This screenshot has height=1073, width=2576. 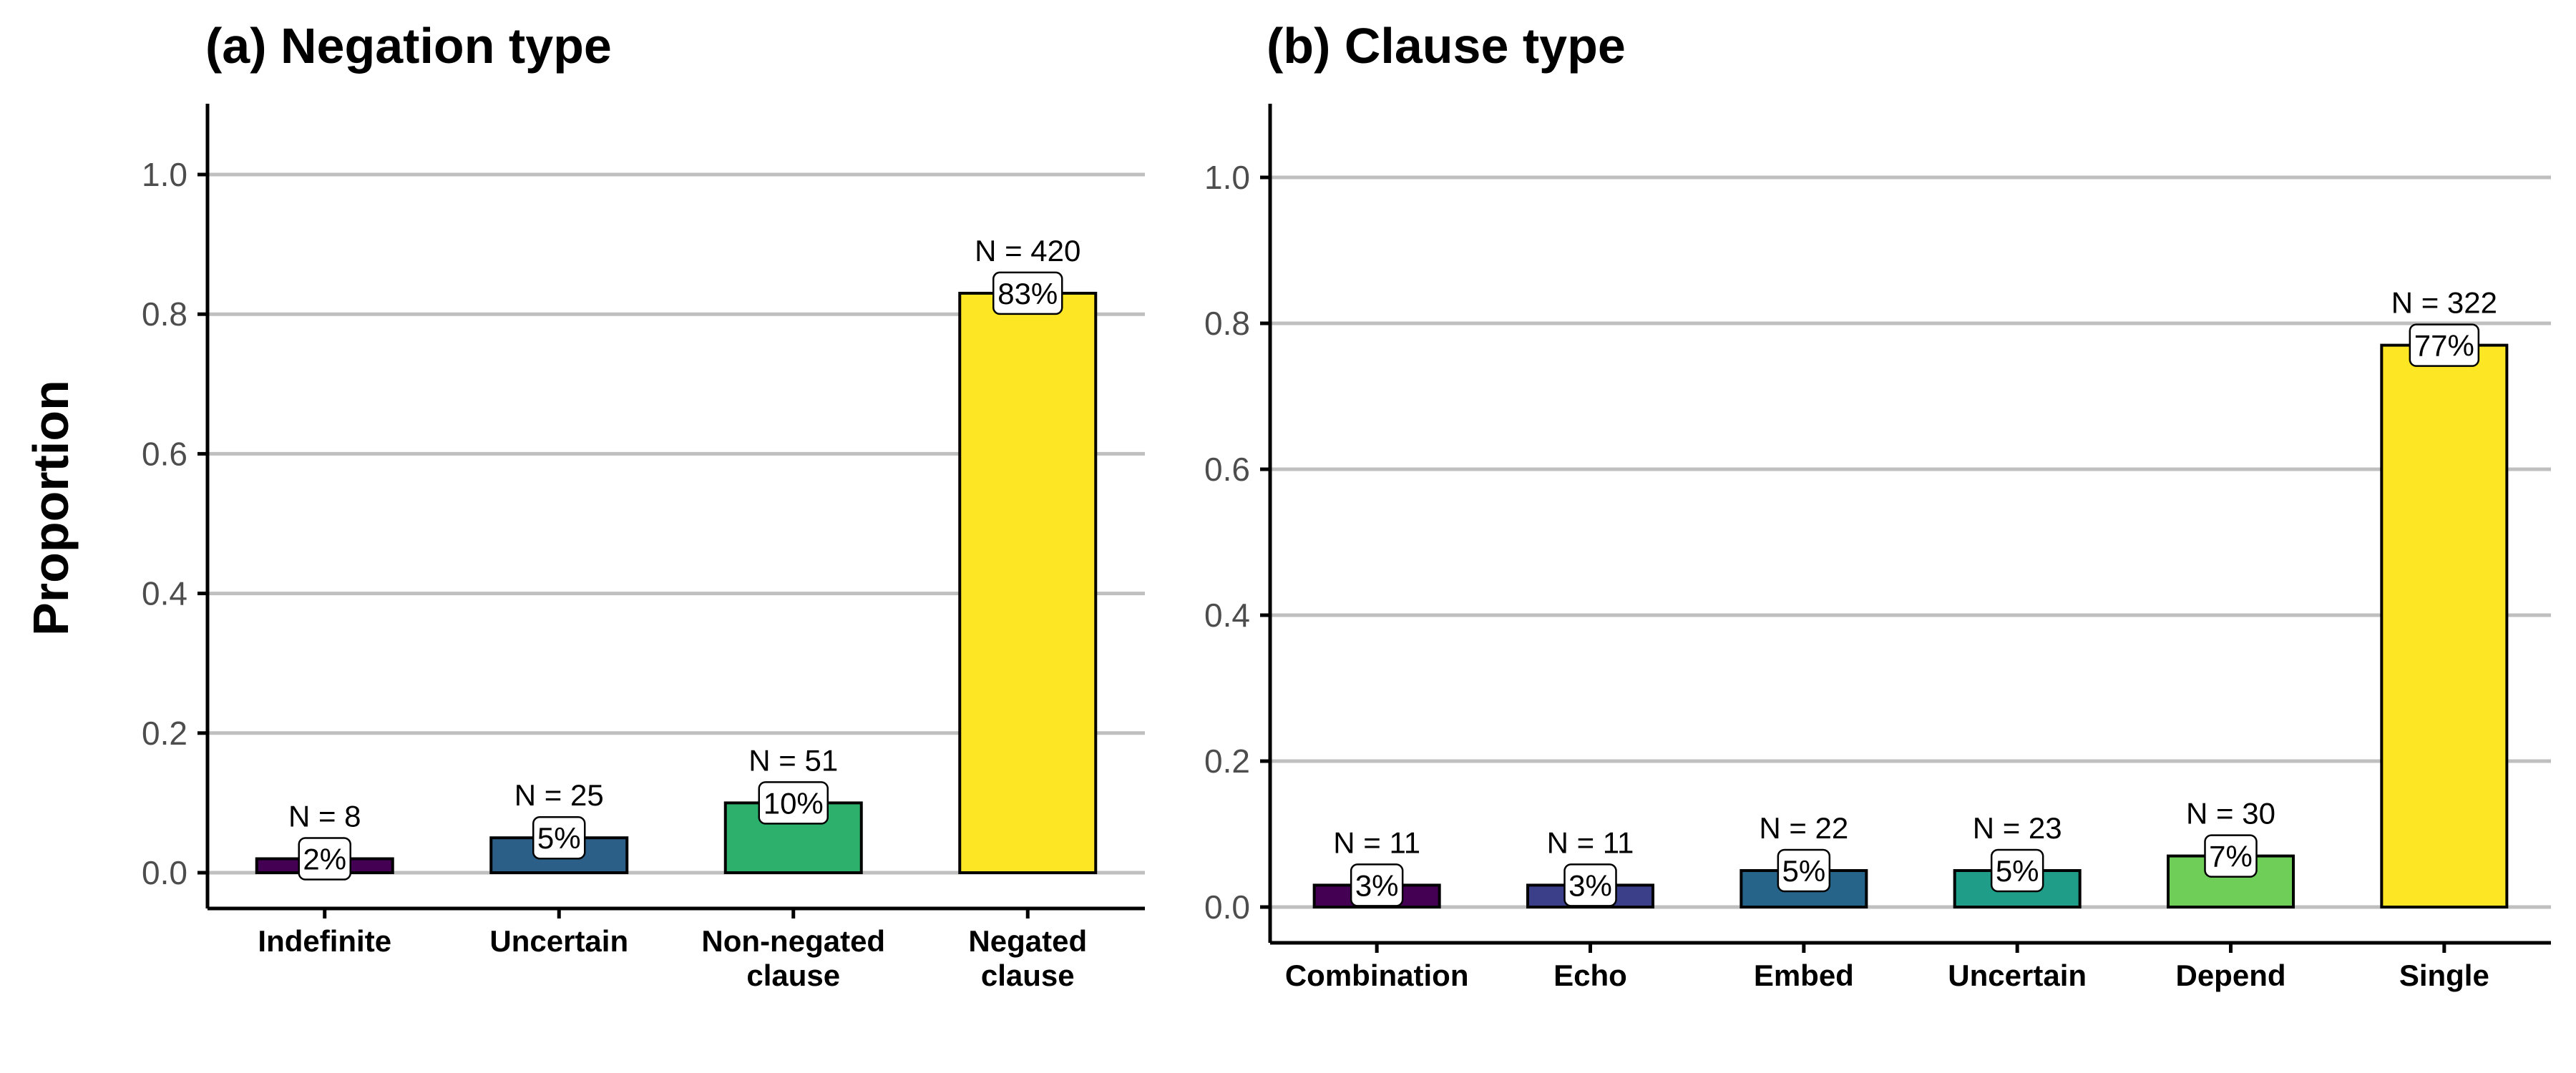 What do you see at coordinates (2230, 814) in the screenshot?
I see `count-label: N = 30` at bounding box center [2230, 814].